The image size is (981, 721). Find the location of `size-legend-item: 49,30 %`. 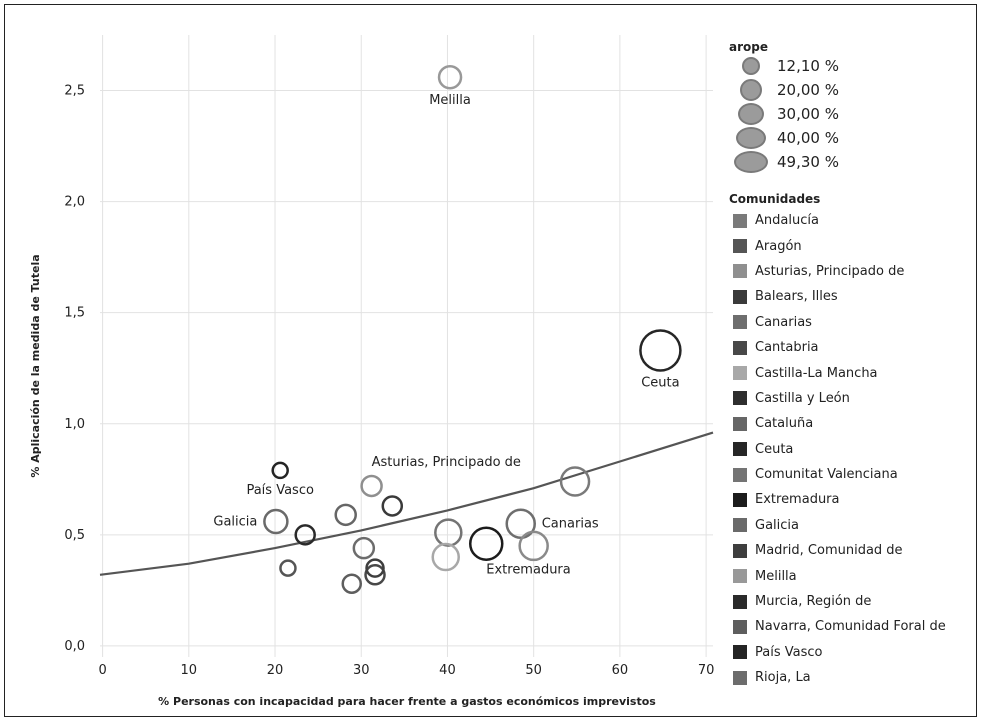

size-legend-item: 49,30 % is located at coordinates (854, 162).